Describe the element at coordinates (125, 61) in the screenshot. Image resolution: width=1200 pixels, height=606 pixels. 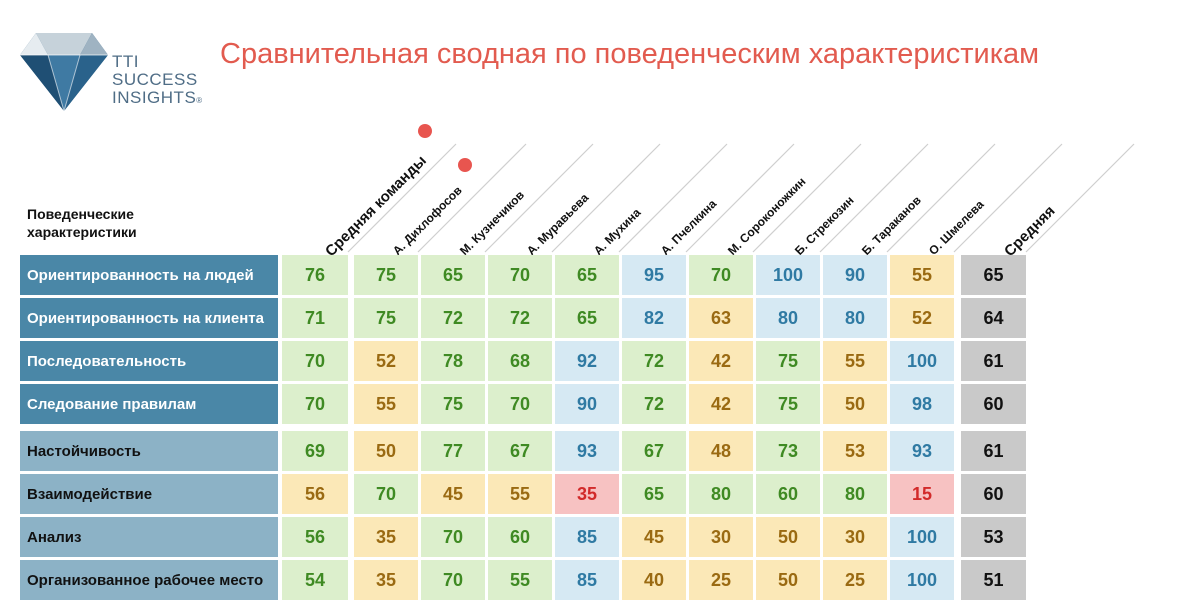
I see `logo-line-1: TTI` at that location.